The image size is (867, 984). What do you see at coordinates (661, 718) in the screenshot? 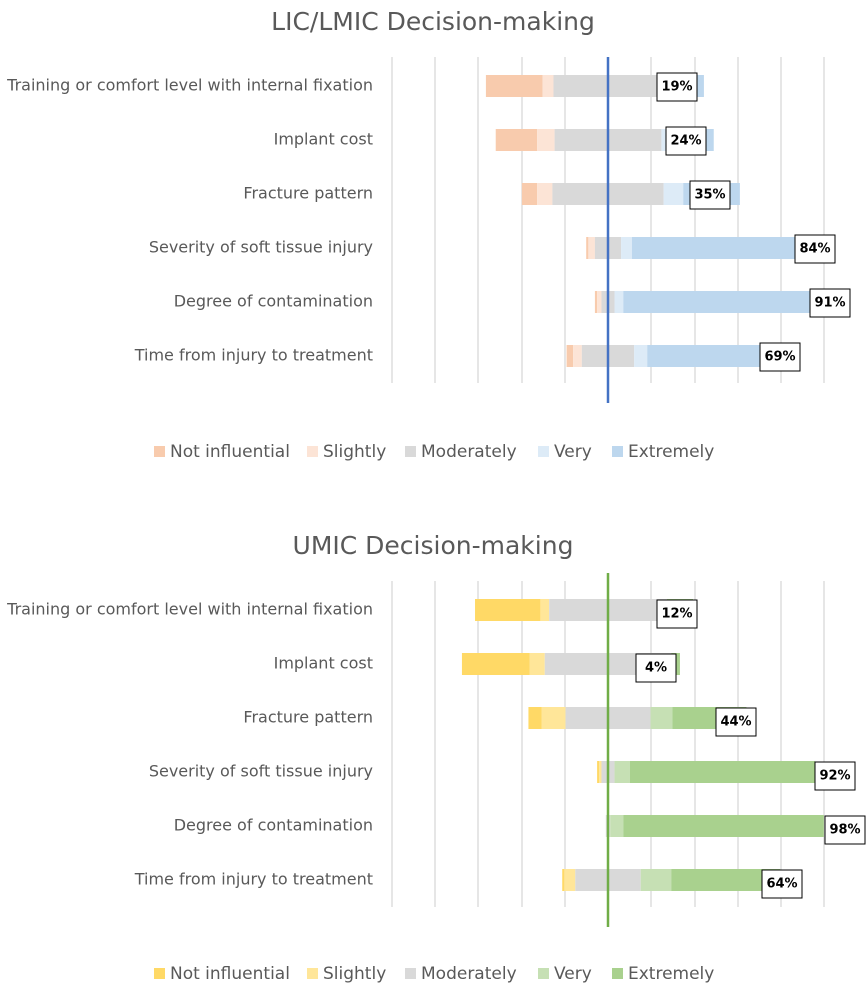
I see `chart-2-bar-3-very` at bounding box center [661, 718].